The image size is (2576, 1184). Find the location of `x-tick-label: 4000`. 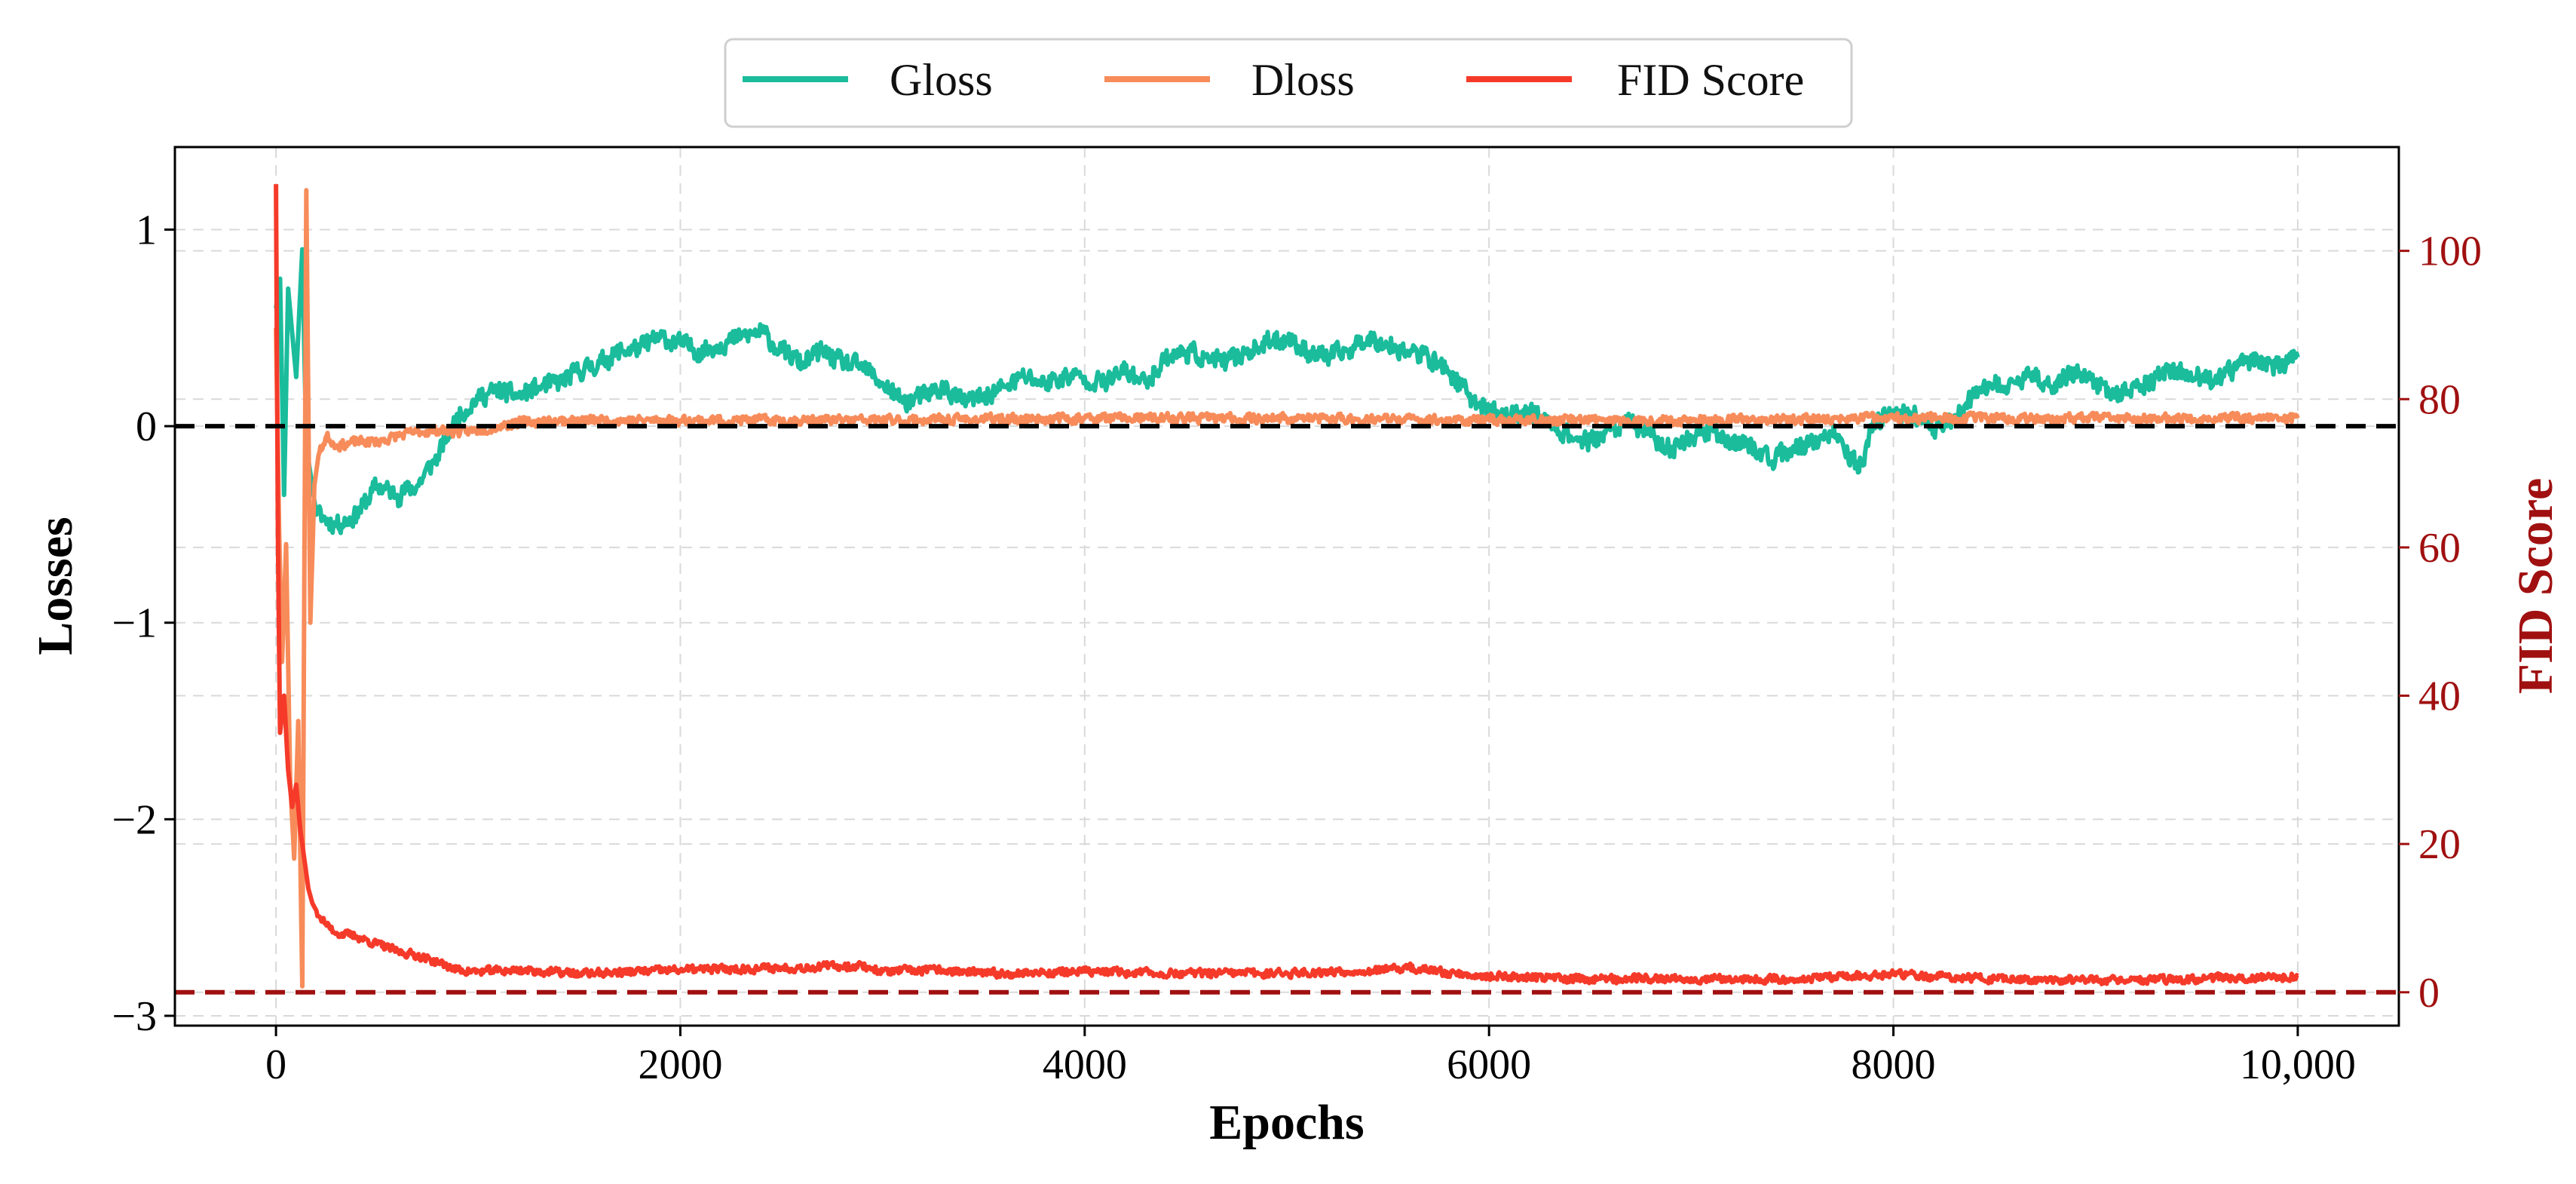

x-tick-label: 4000 is located at coordinates (1085, 1065).